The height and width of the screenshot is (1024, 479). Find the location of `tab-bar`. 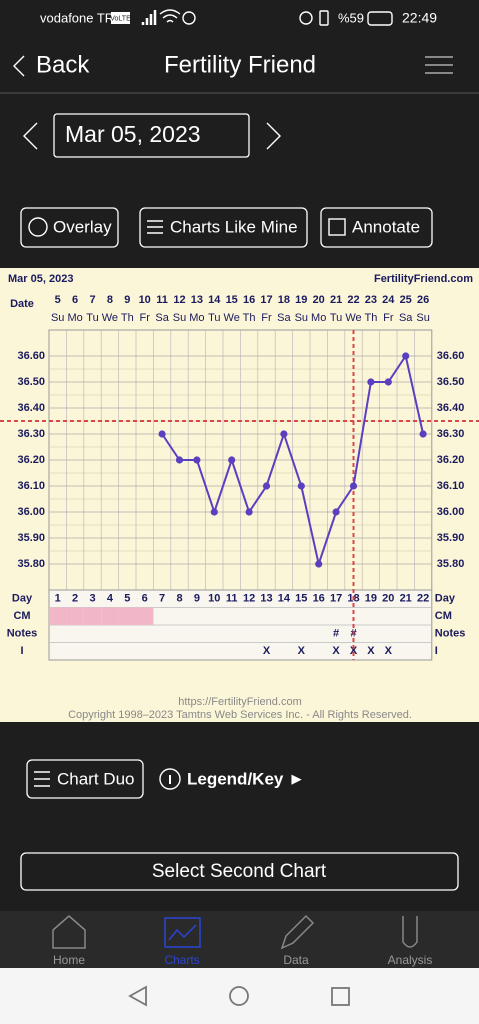

tab-bar is located at coordinates (239, 939).